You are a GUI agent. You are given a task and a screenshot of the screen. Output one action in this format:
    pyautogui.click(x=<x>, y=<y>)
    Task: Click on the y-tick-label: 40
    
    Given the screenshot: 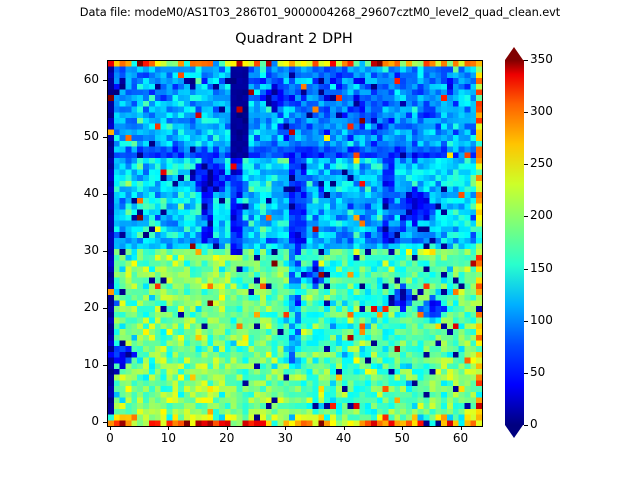 What is the action you would take?
    pyautogui.click(x=91, y=193)
    